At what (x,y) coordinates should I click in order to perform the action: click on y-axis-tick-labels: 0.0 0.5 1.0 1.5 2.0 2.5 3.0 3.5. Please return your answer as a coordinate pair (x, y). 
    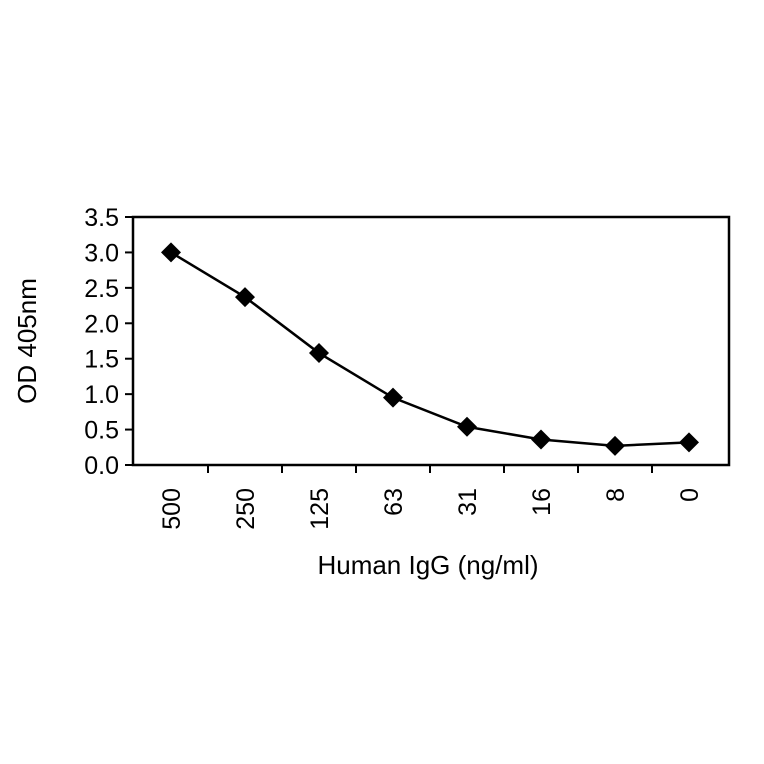
    Looking at the image, I should click on (101, 342).